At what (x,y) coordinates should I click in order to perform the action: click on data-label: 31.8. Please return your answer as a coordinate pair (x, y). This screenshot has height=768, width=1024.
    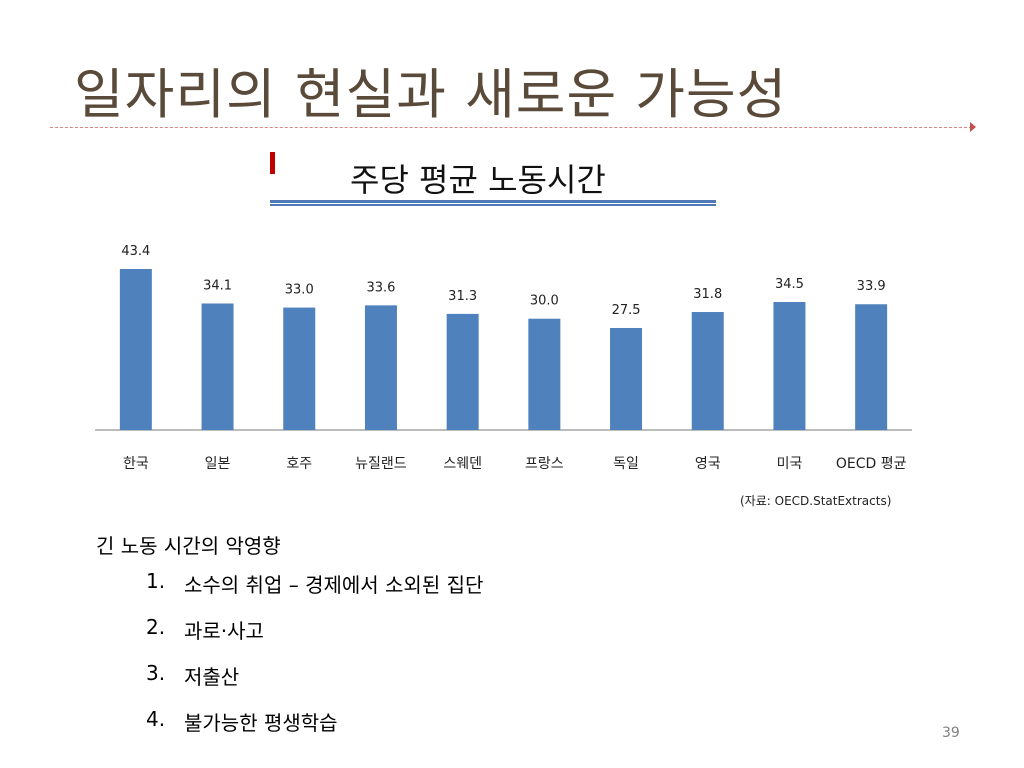
    Looking at the image, I should click on (707, 294).